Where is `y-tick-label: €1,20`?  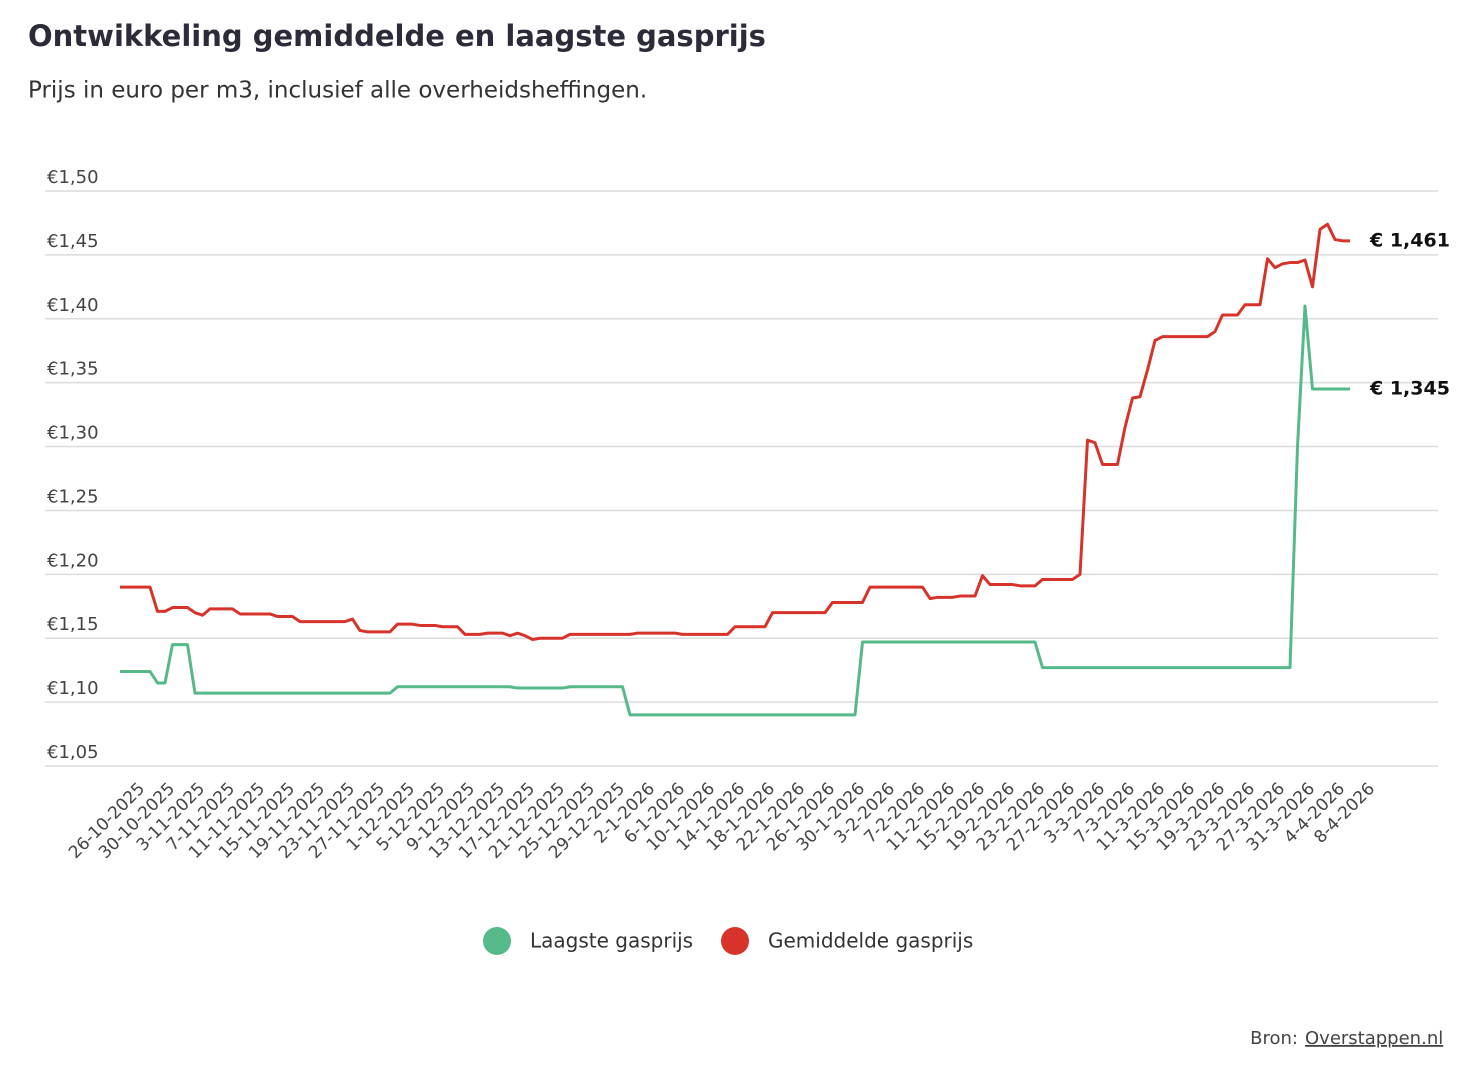 y-tick-label: €1,20 is located at coordinates (73, 560).